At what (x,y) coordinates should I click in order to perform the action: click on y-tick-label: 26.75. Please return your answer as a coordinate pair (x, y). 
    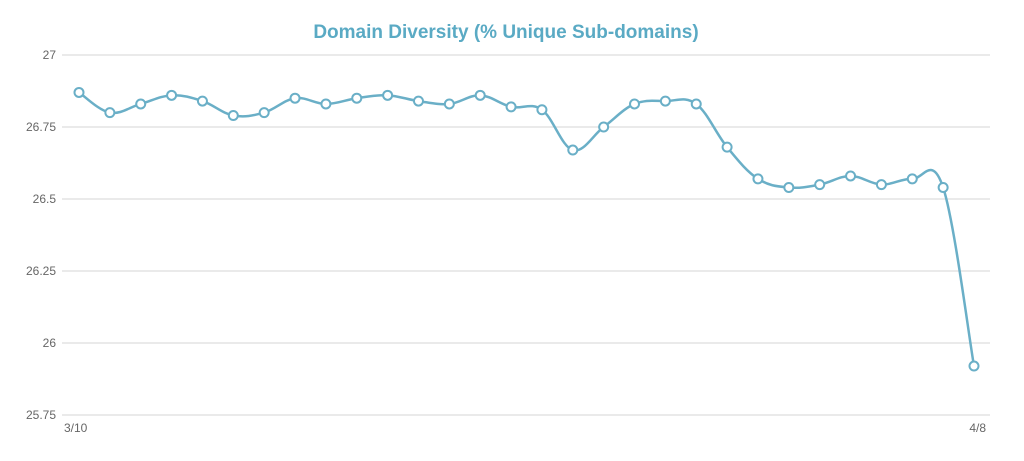
    Looking at the image, I should click on (41, 127).